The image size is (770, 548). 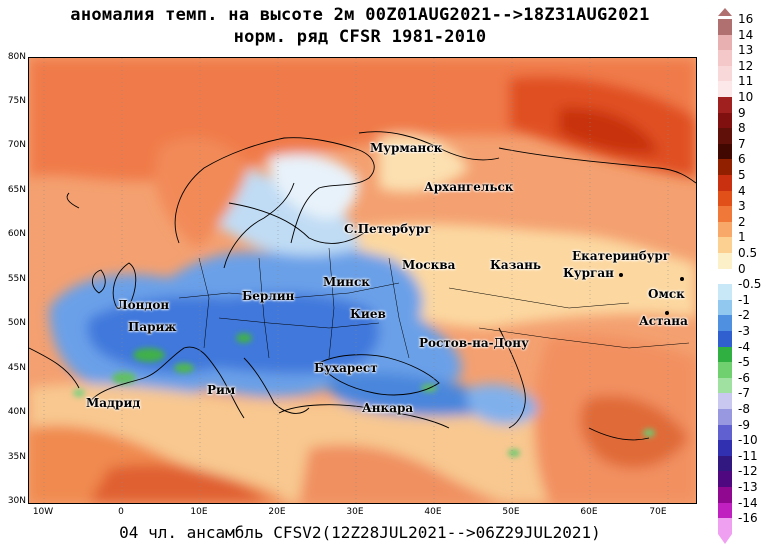 What do you see at coordinates (16, 190) in the screenshot?
I see `lat-label: 65N` at bounding box center [16, 190].